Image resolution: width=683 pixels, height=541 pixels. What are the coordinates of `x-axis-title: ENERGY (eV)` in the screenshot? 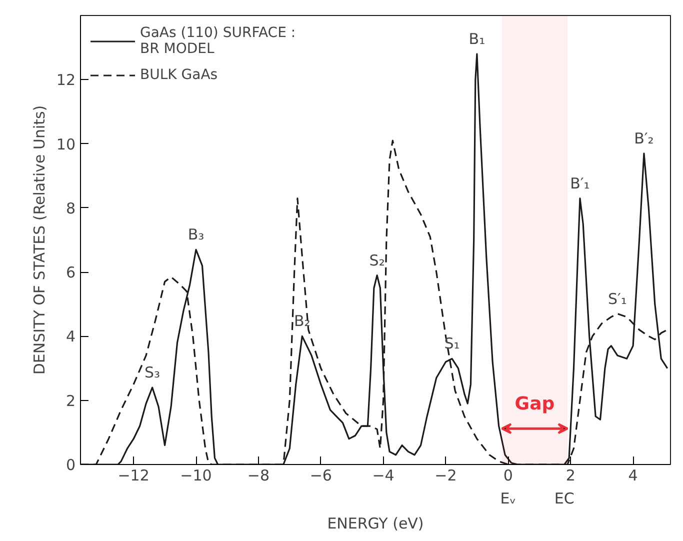 It's located at (375, 523).